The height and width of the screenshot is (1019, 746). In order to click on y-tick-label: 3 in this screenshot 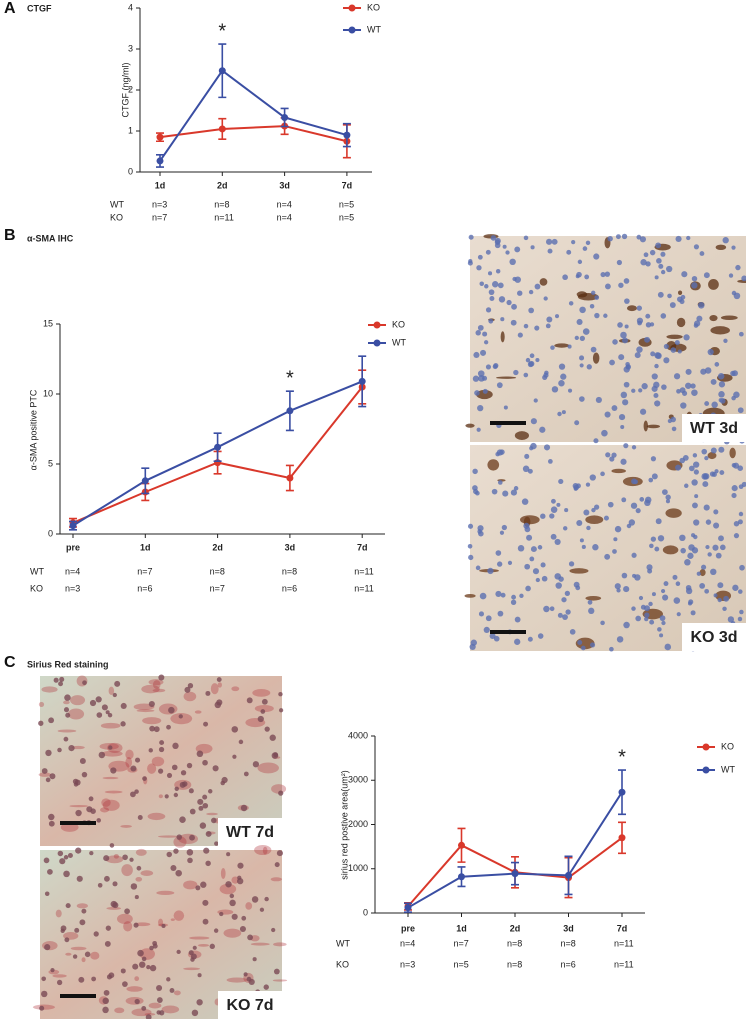, I will do `click(130, 48)`.